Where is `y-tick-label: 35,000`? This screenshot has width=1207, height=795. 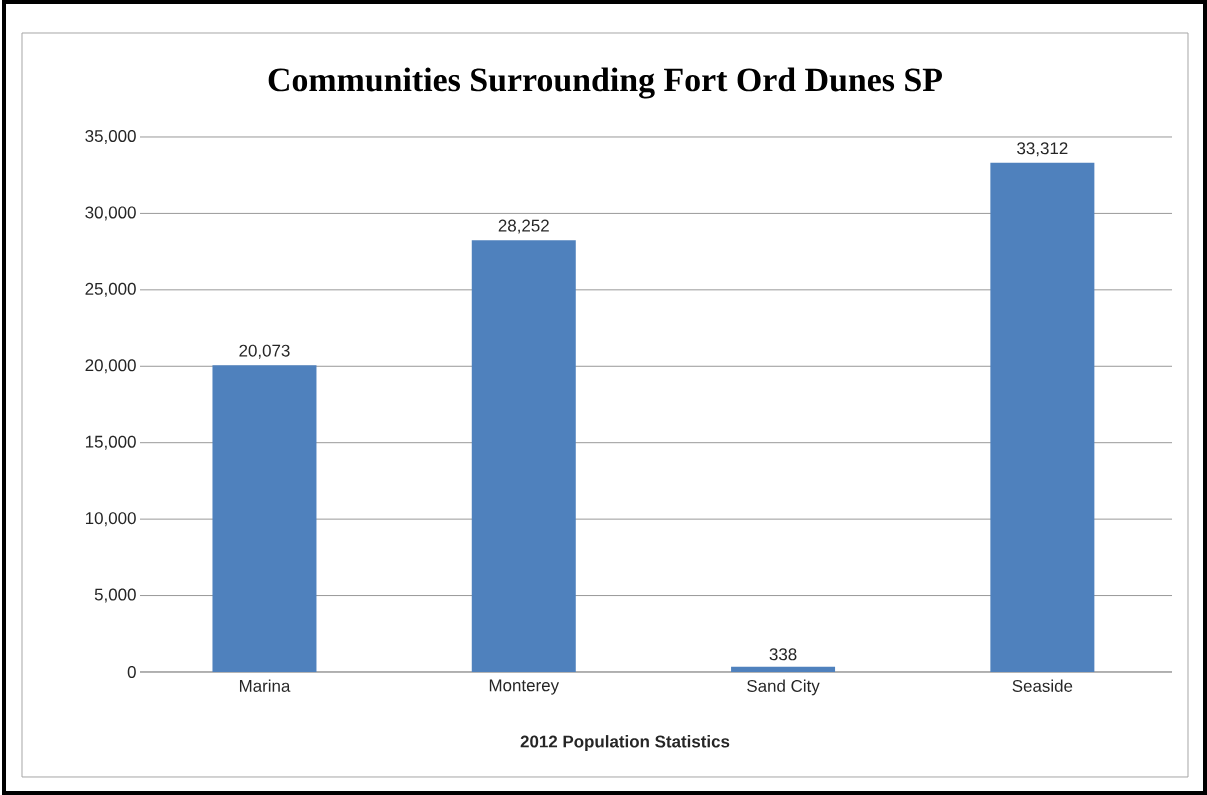
y-tick-label: 35,000 is located at coordinates (110, 136).